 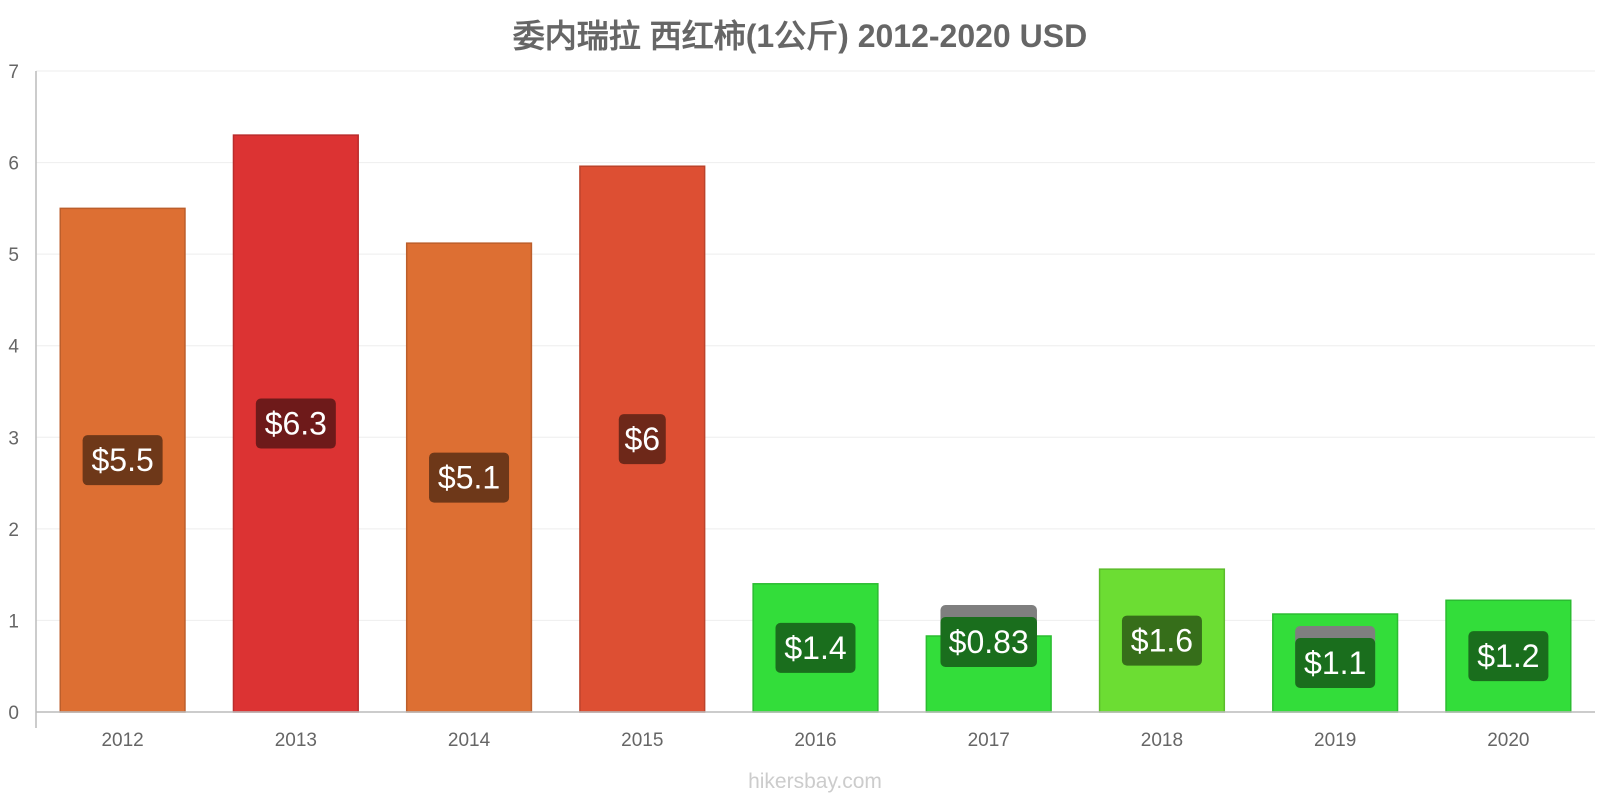 What do you see at coordinates (13, 530) in the screenshot?
I see `y-tick-label: 2` at bounding box center [13, 530].